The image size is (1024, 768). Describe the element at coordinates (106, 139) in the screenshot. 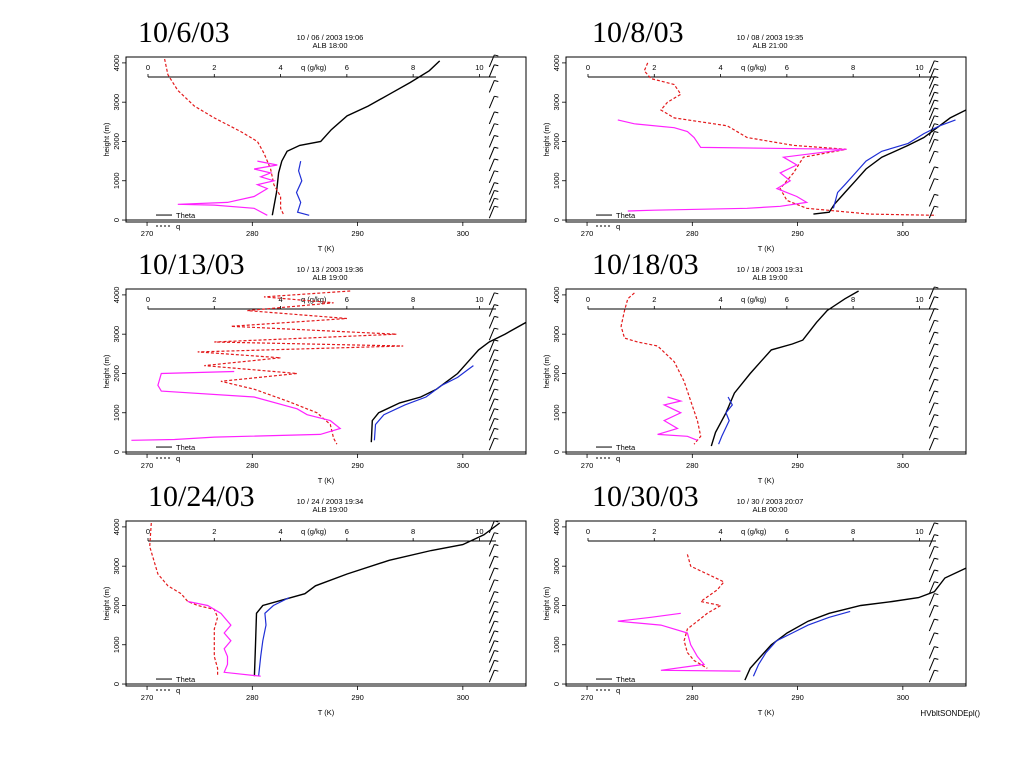

I see `y-axis-label: height (m)` at that location.